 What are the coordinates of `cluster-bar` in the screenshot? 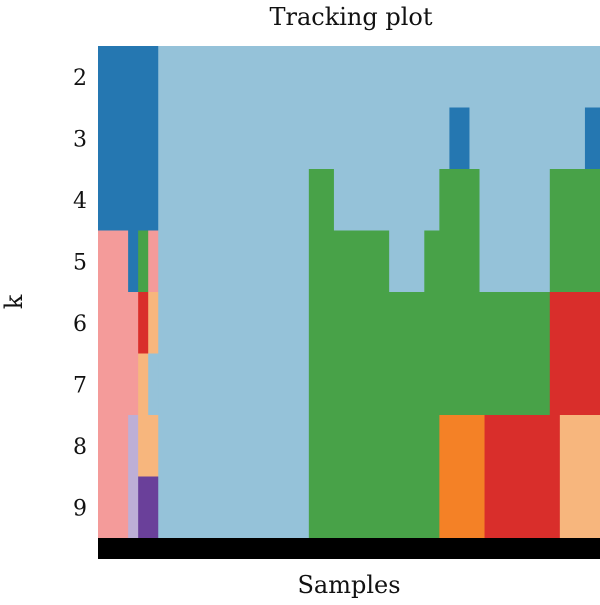 It's located at (349, 548).